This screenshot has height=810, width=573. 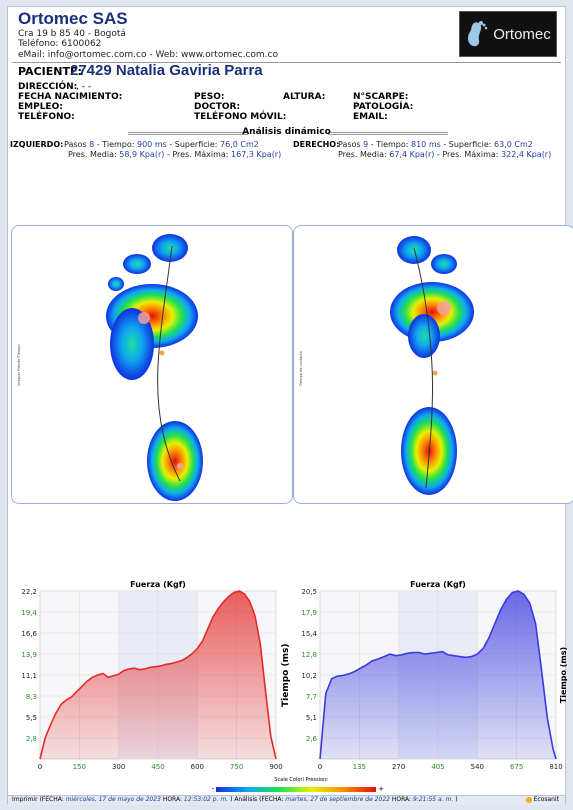 What do you see at coordinates (414, 250) in the screenshot?
I see `right-toe-big` at bounding box center [414, 250].